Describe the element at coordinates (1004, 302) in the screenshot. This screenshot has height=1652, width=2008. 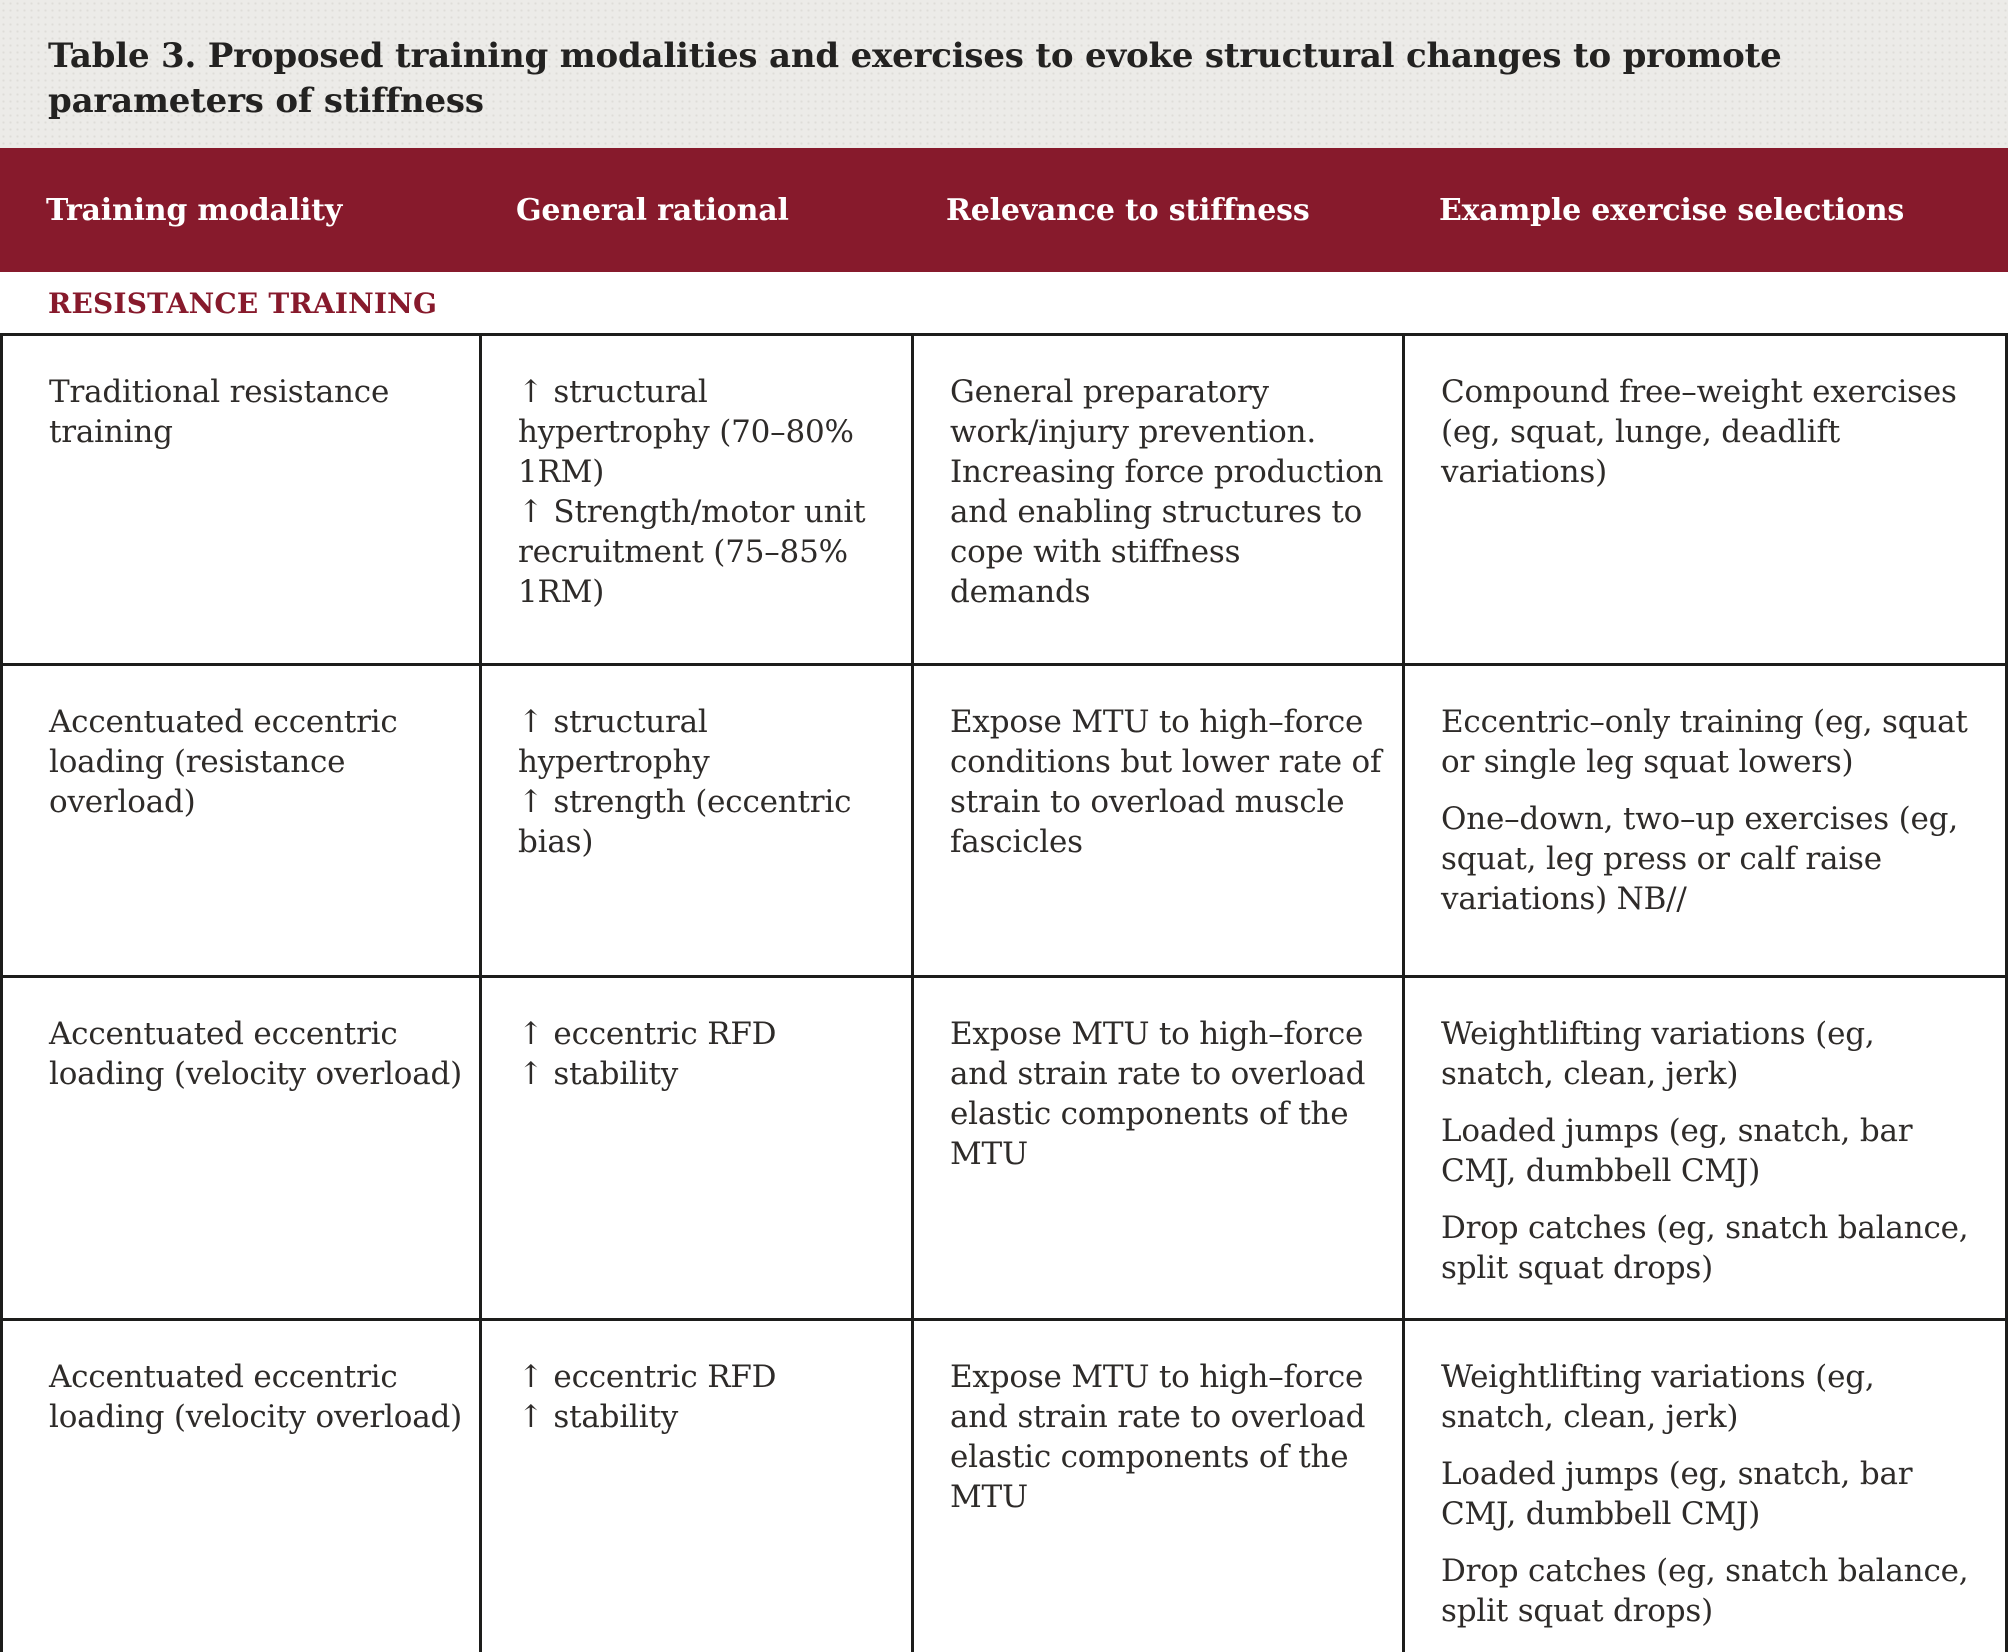
I see `section-header-resistance-training: RESISTANCE TRAINING` at that location.